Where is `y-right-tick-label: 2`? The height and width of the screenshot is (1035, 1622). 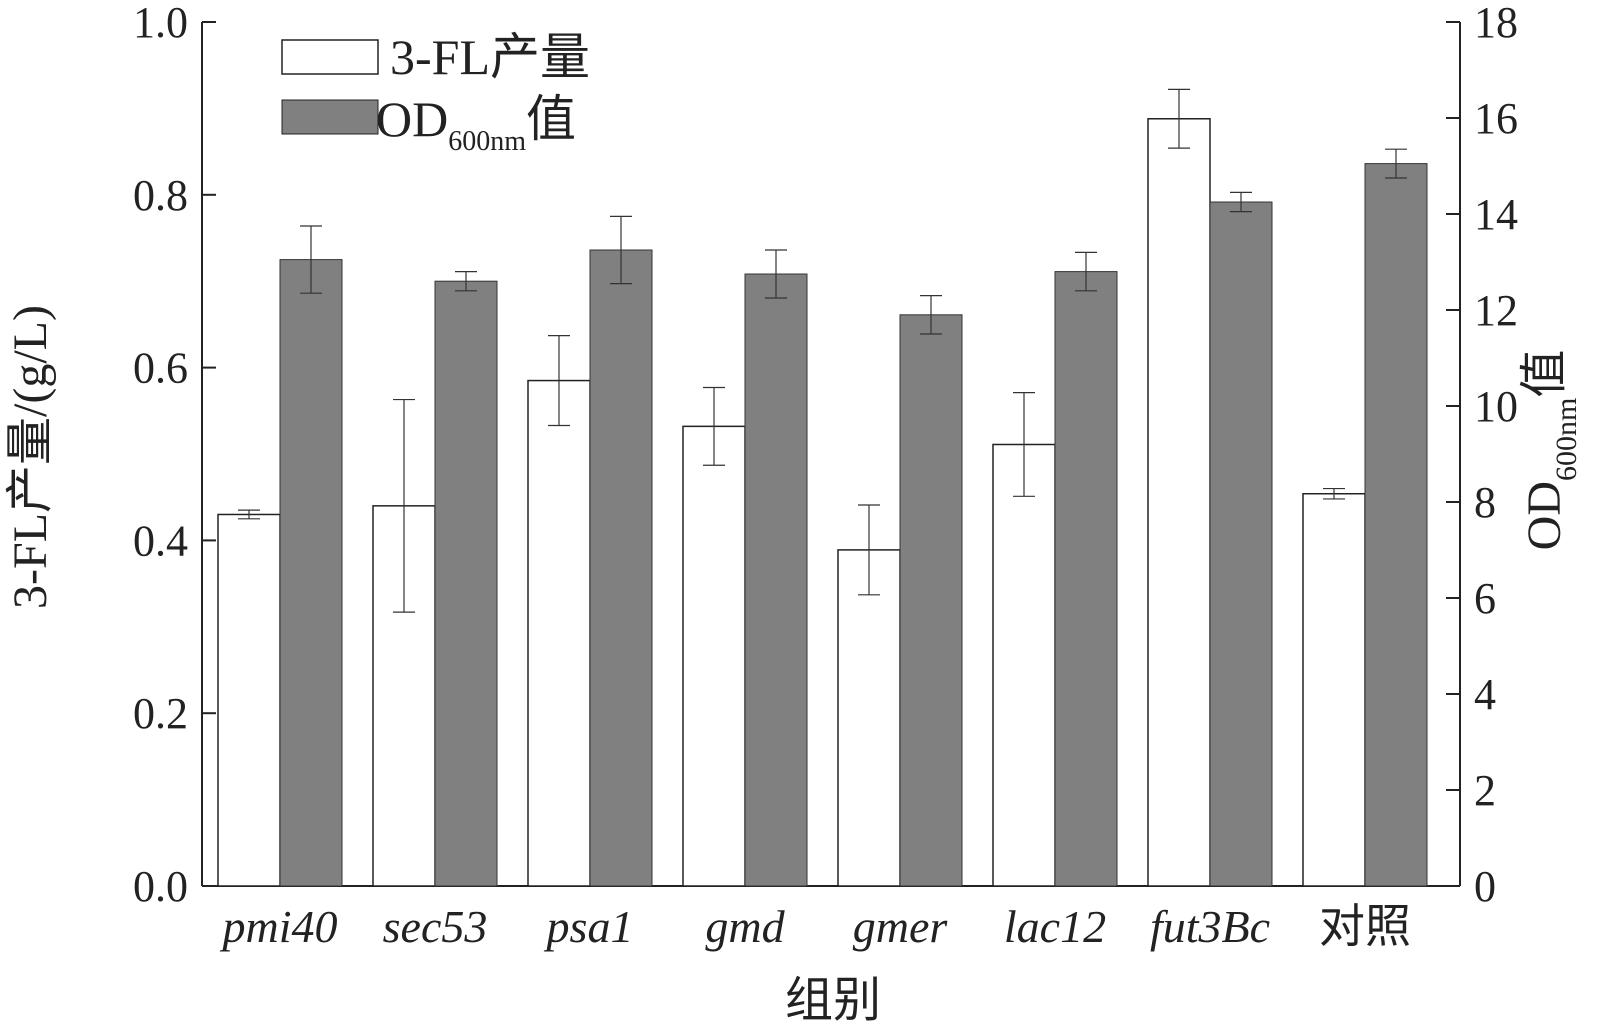 y-right-tick-label: 2 is located at coordinates (1485, 790).